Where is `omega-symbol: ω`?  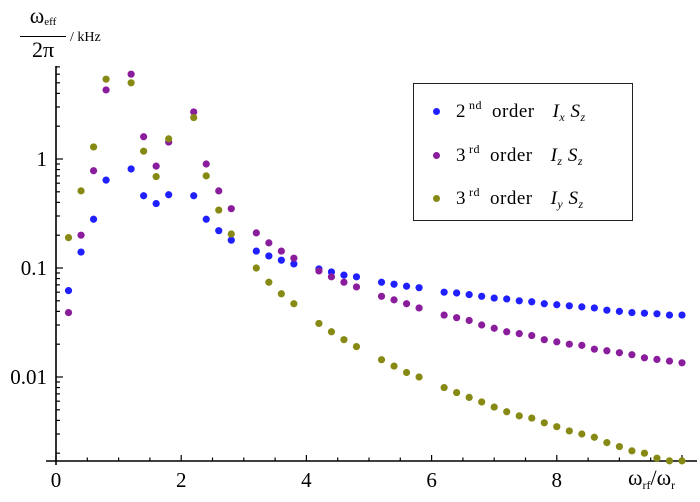 omega-symbol: ω is located at coordinates (635, 477).